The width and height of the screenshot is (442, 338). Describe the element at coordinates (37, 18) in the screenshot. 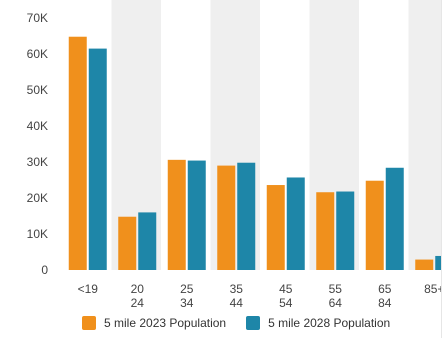

I see `y-tick-label: 70K` at that location.